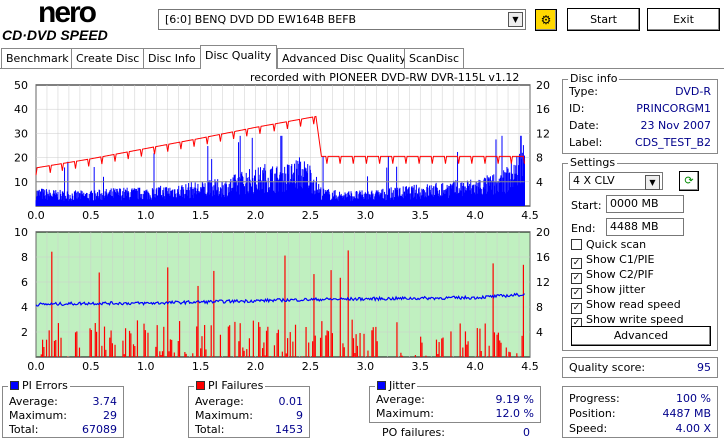 This screenshot has height=441, width=724. Describe the element at coordinates (21, 158) in the screenshot. I see `y-tick-label: 20` at that location.